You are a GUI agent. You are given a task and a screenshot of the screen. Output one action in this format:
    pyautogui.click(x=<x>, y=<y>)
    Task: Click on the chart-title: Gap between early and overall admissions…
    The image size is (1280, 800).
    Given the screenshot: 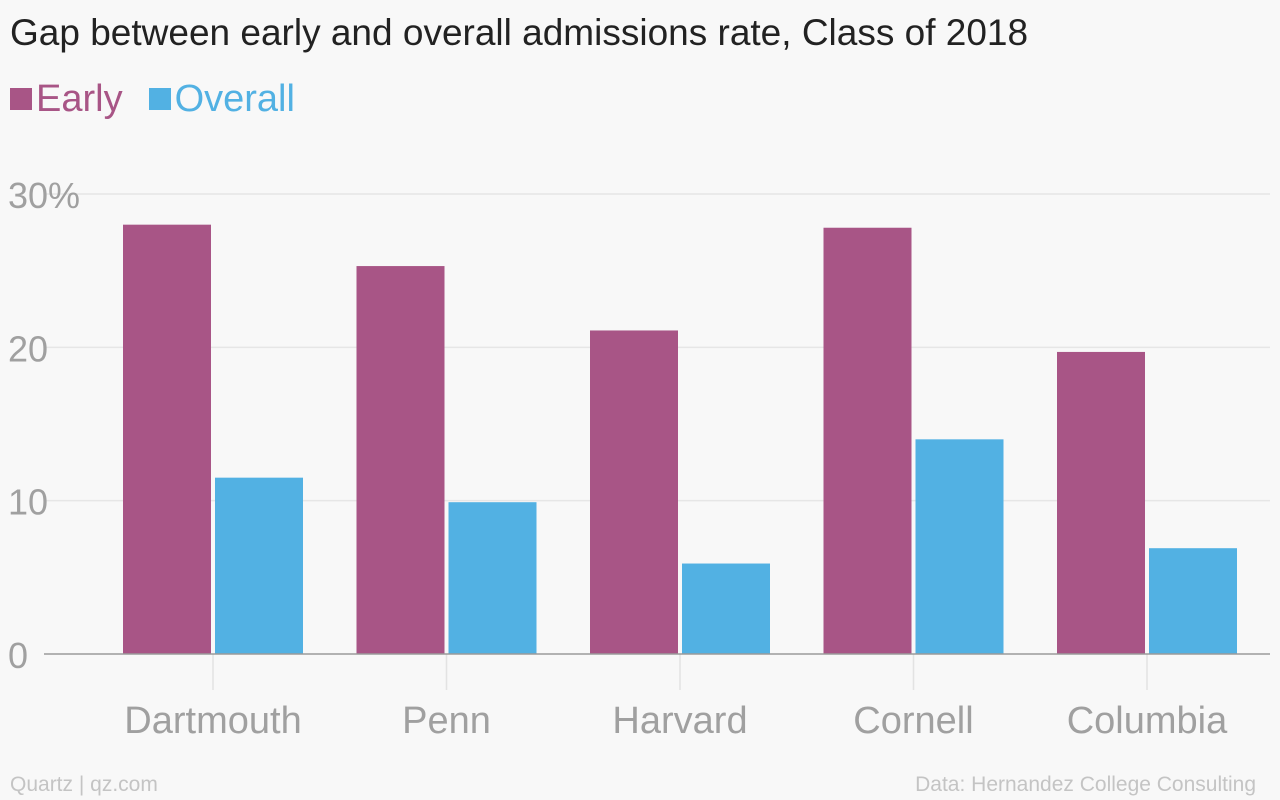 What is the action you would take?
    pyautogui.click(x=519, y=32)
    